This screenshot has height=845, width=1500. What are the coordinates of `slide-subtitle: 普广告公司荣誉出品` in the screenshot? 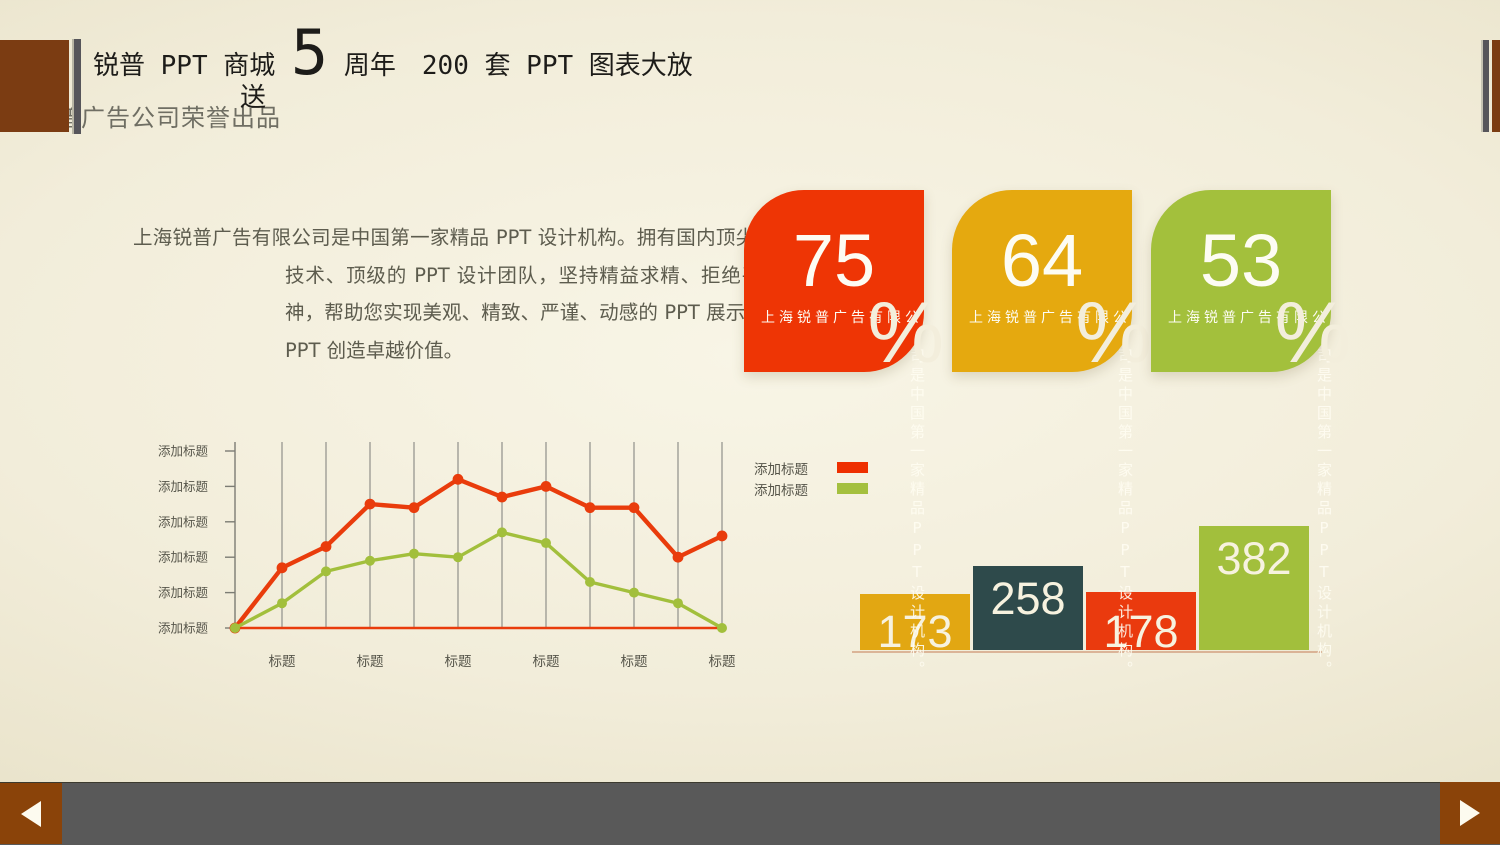 It's located at (168, 118).